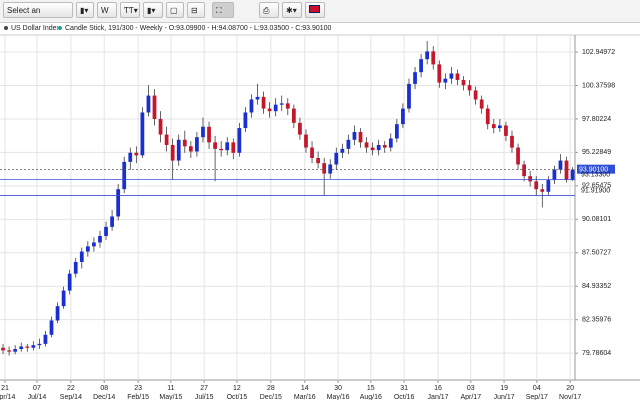 This screenshot has width=640, height=400. What do you see at coordinates (269, 10) in the screenshot?
I see `print-button: ⎙` at bounding box center [269, 10].